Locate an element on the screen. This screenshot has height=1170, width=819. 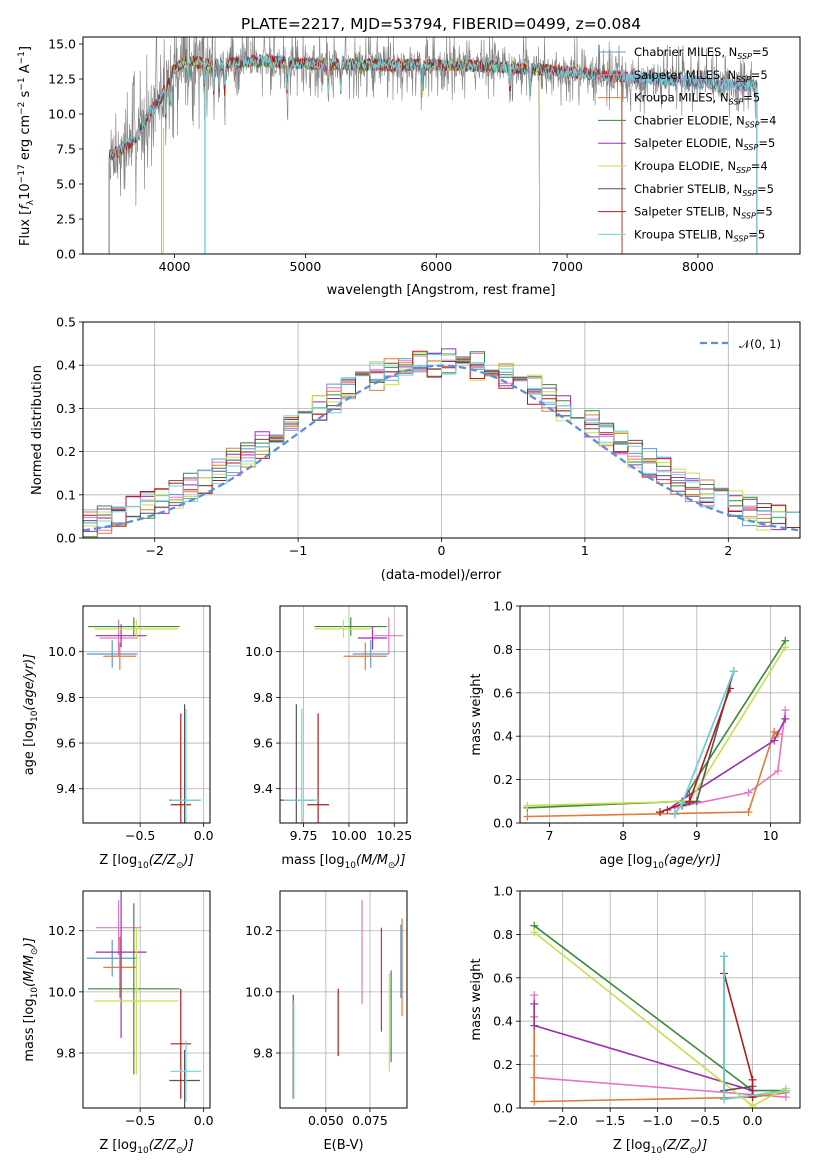
label-part: (M/M is located at coordinates (29, 971).